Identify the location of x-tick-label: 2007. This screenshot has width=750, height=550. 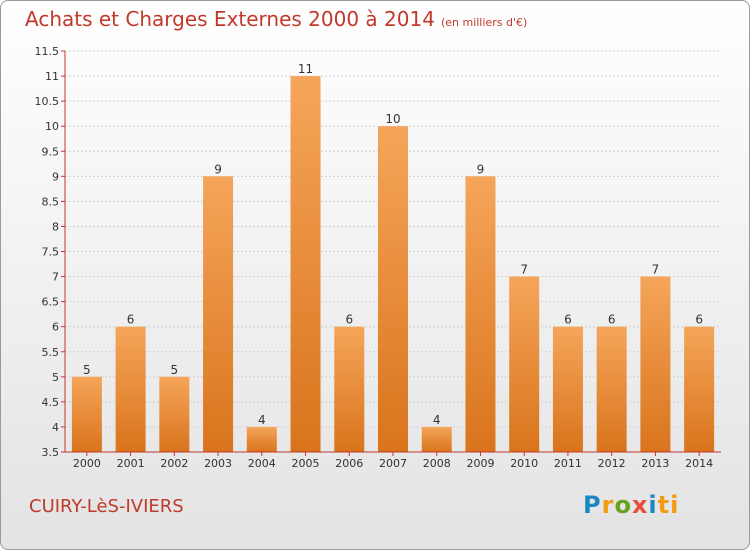
(393, 463).